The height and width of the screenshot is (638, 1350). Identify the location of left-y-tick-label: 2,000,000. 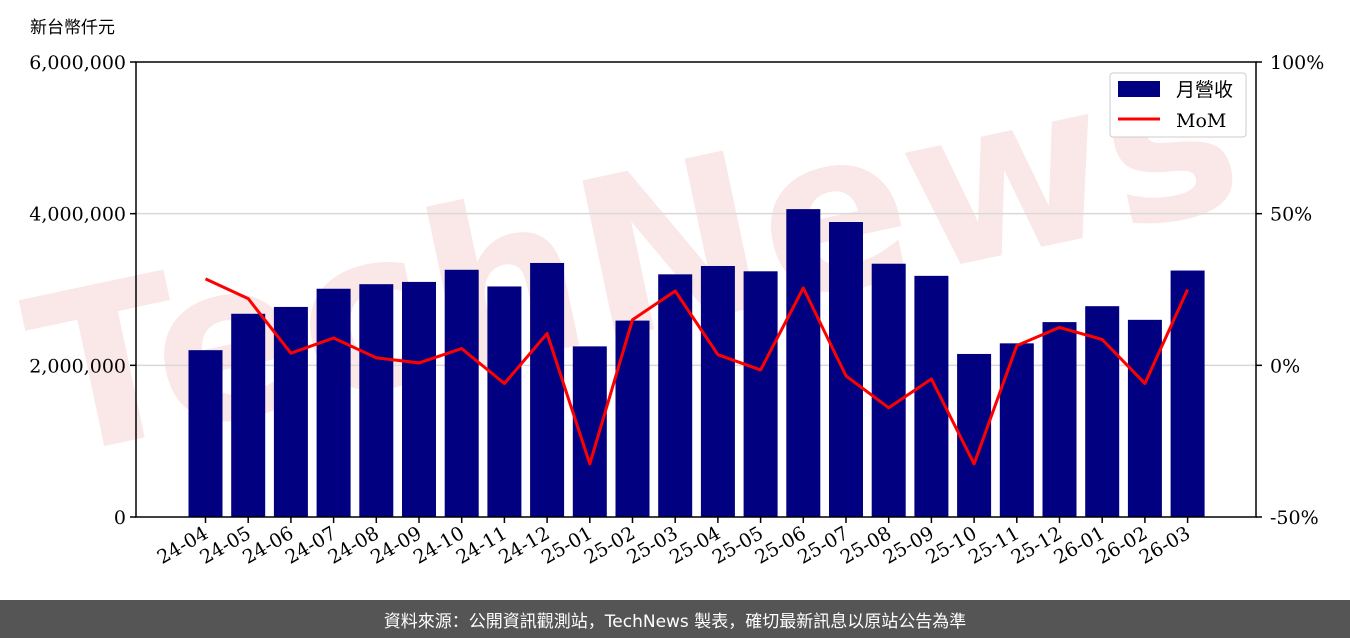
(77, 366).